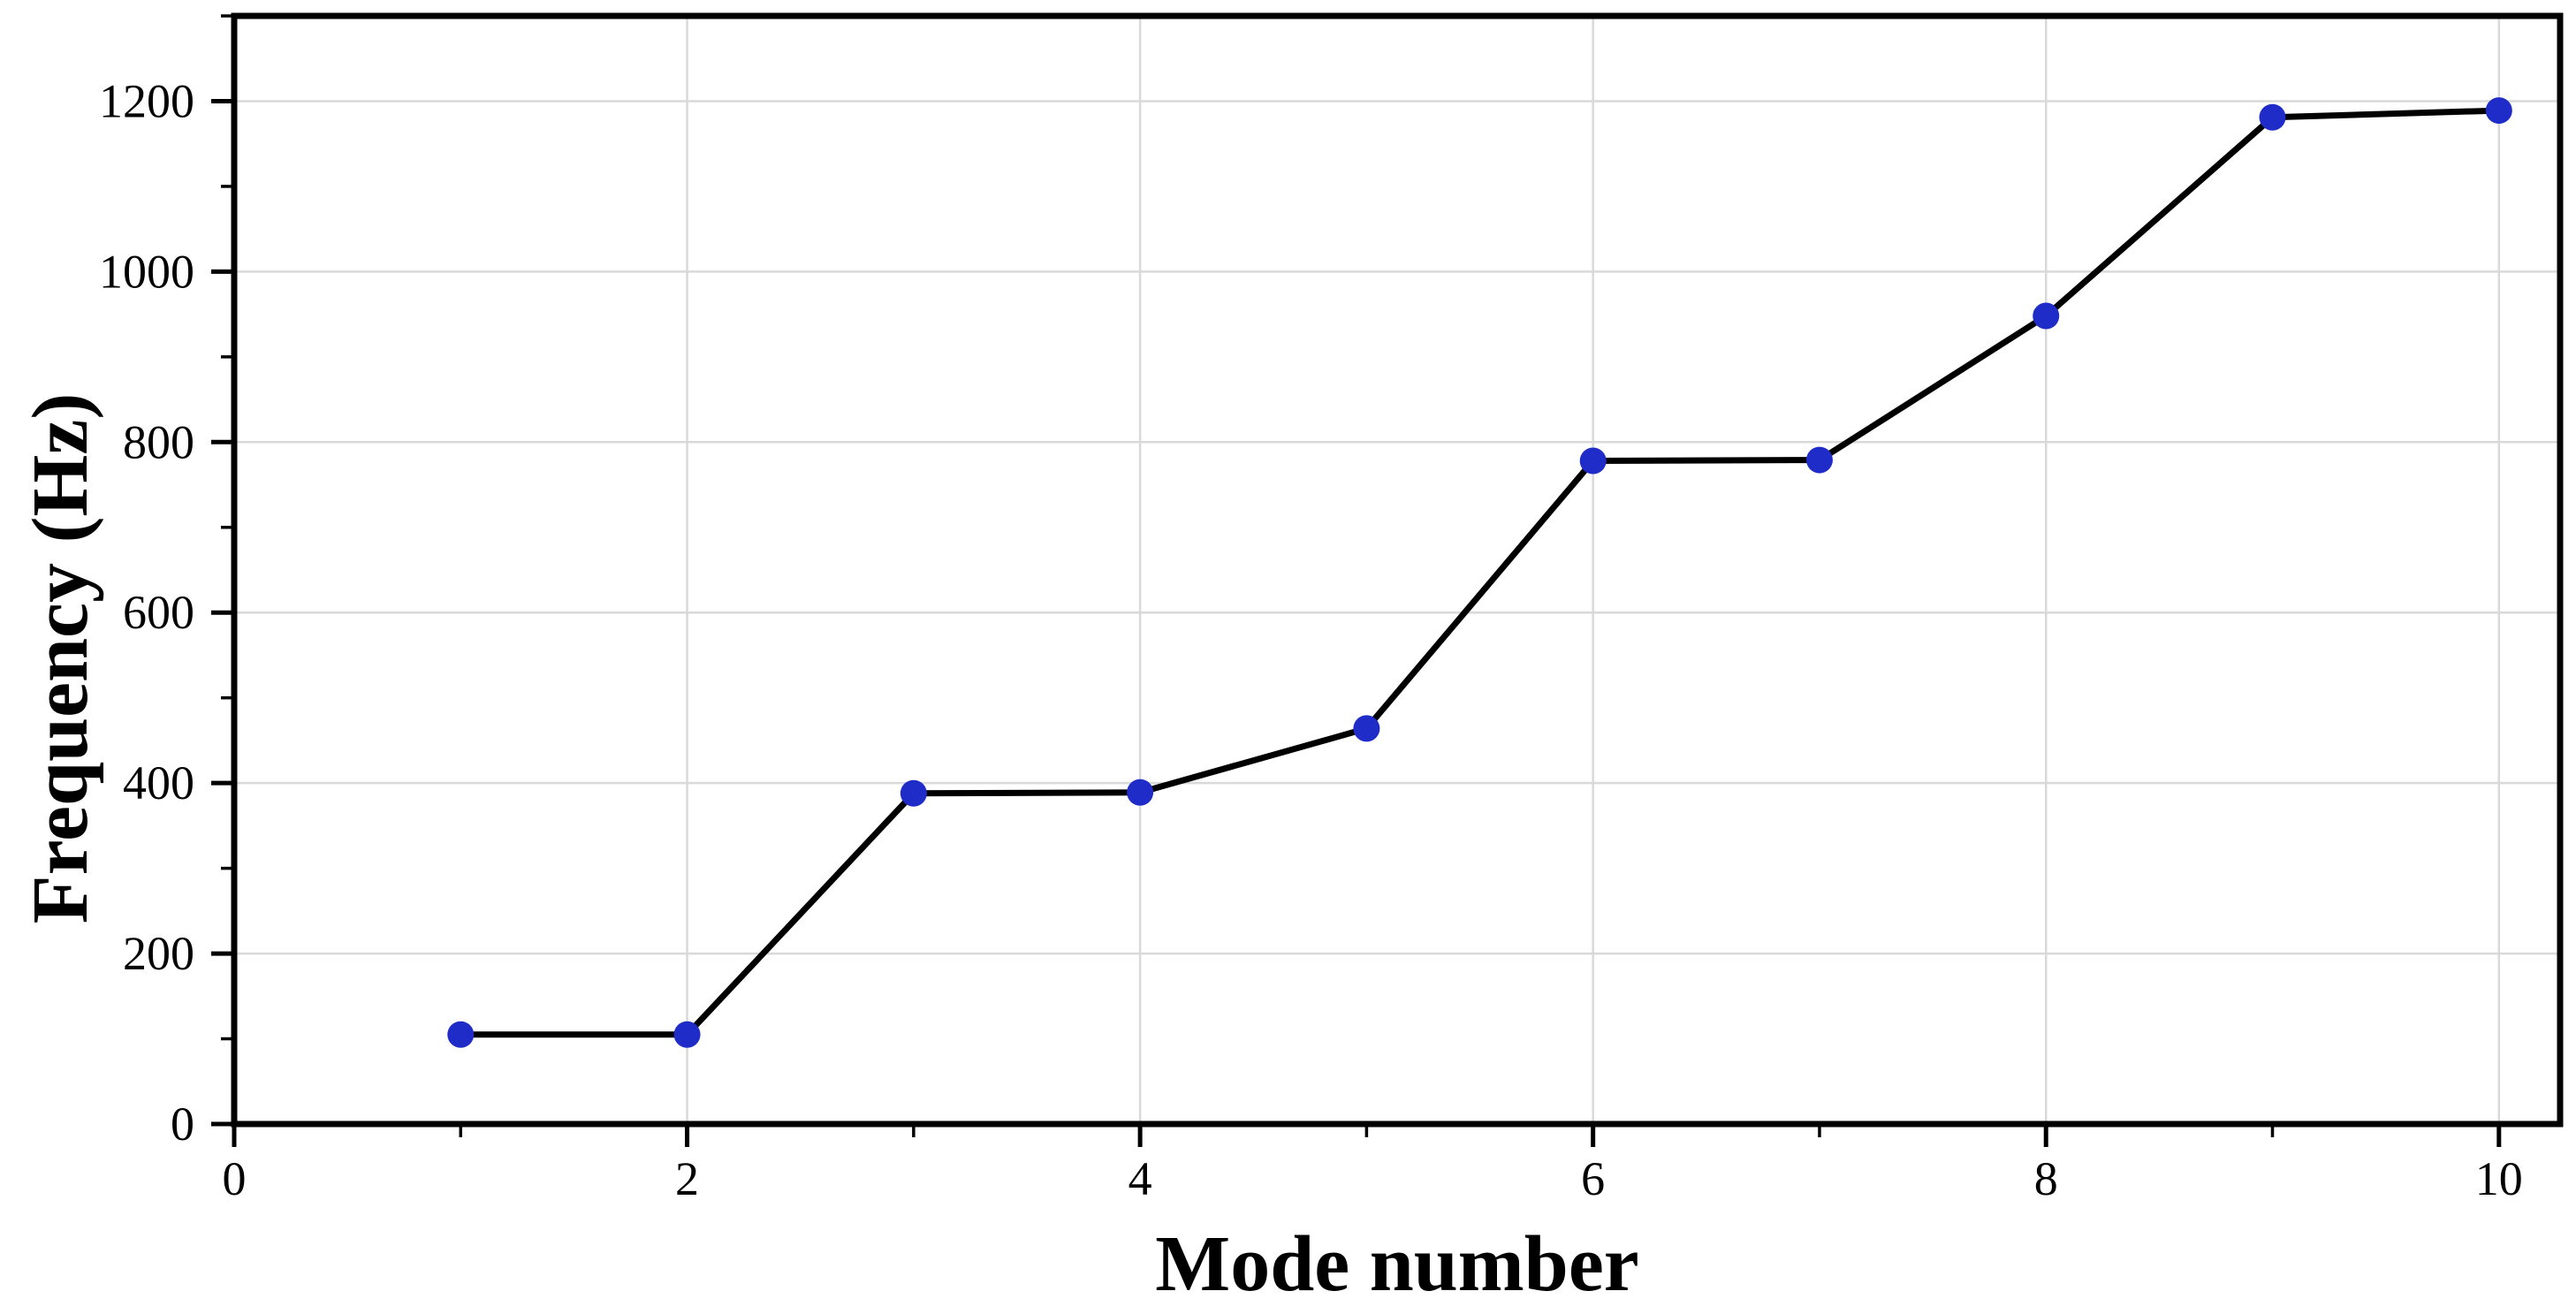  I want to click on x-tick-label: 8, so click(2046, 1178).